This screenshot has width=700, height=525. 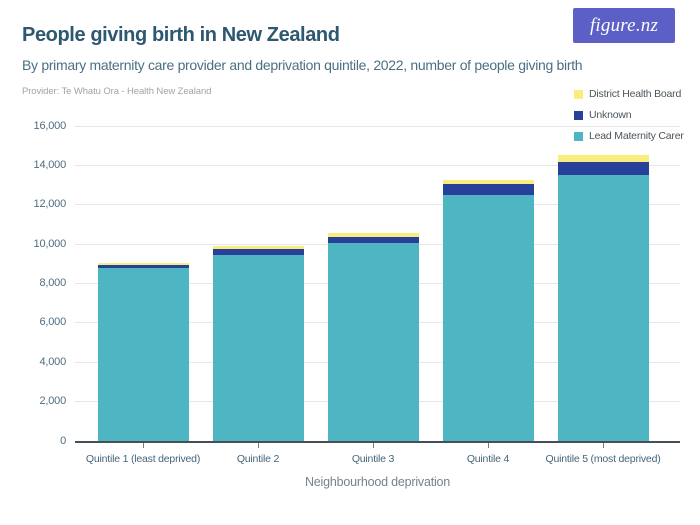 I want to click on legend-item-label: District Health Board, so click(x=635, y=94).